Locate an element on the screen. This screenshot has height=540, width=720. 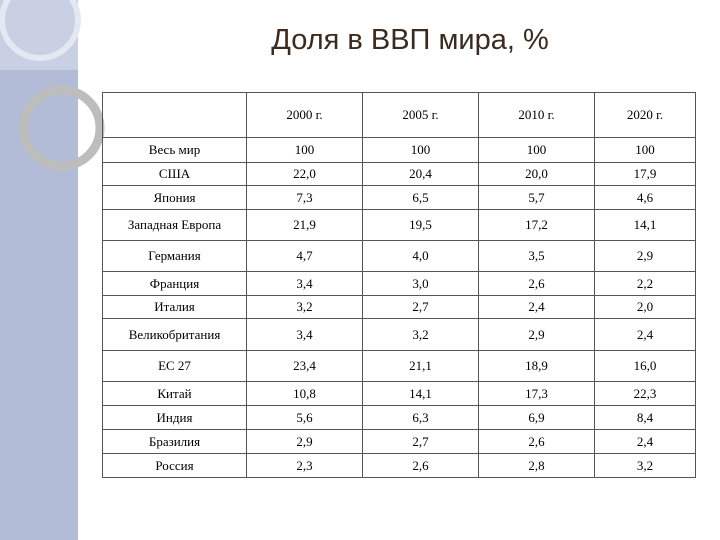
table-row: Весь мир 100 100 100 100 is located at coordinates (399, 150).